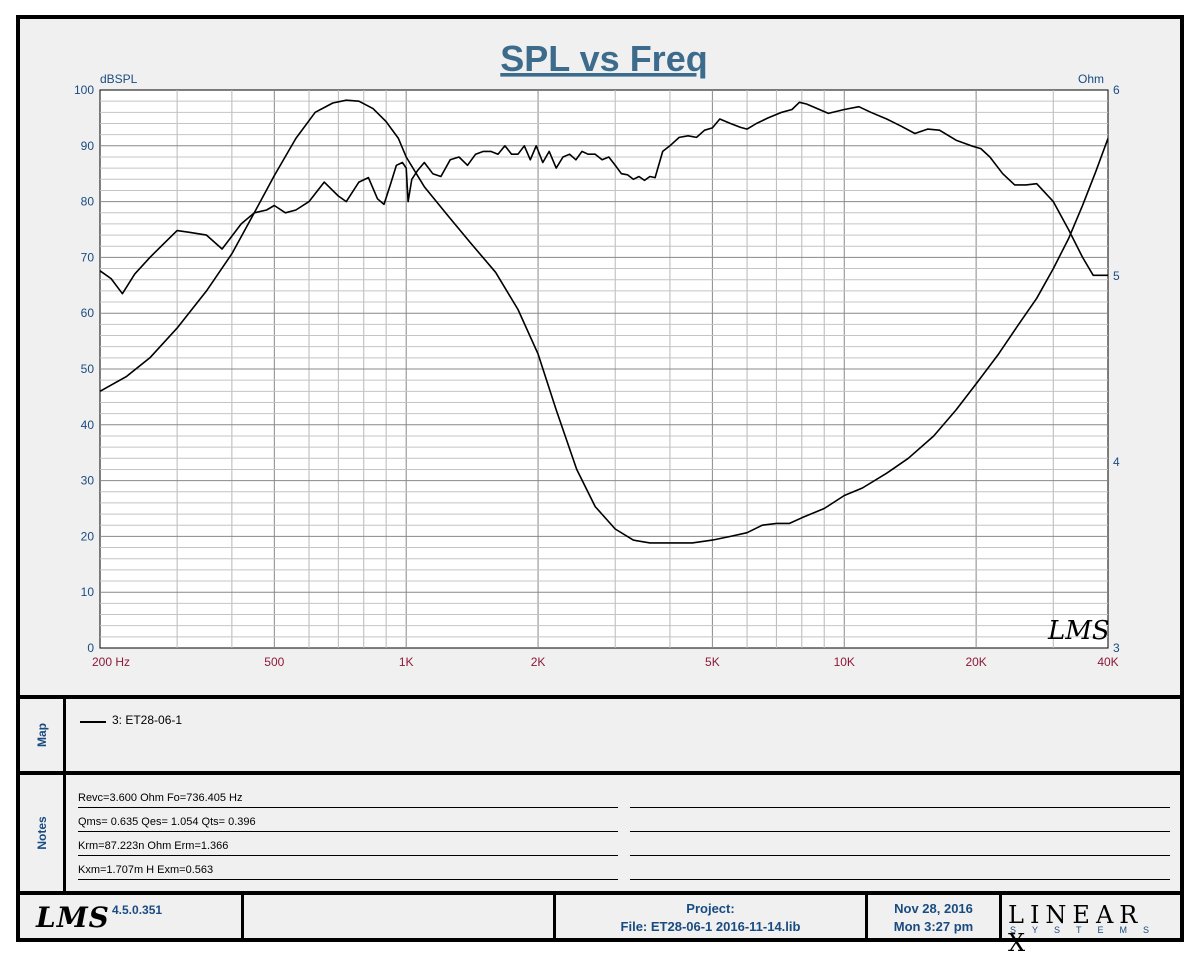  What do you see at coordinates (88, 592) in the screenshot?
I see `y-tick-label-left: 10` at bounding box center [88, 592].